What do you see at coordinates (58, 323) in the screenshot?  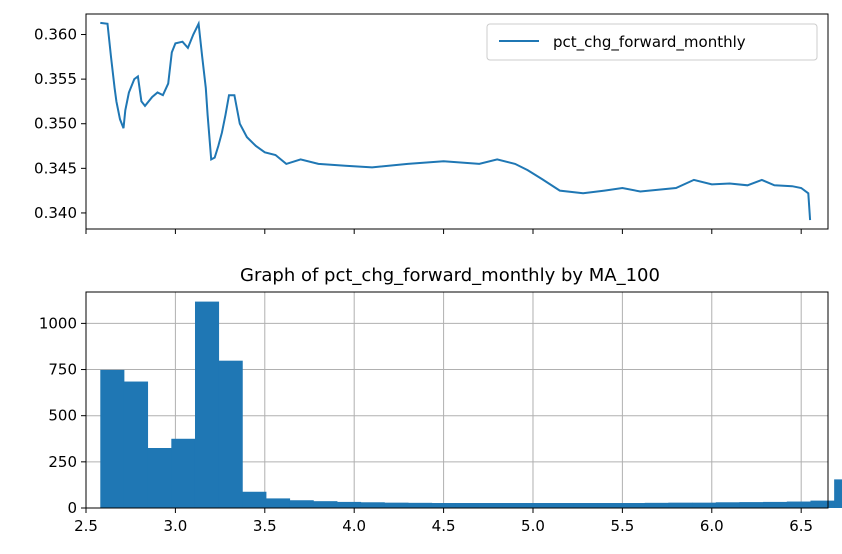 I see `y-tick-label: 1000` at bounding box center [58, 323].